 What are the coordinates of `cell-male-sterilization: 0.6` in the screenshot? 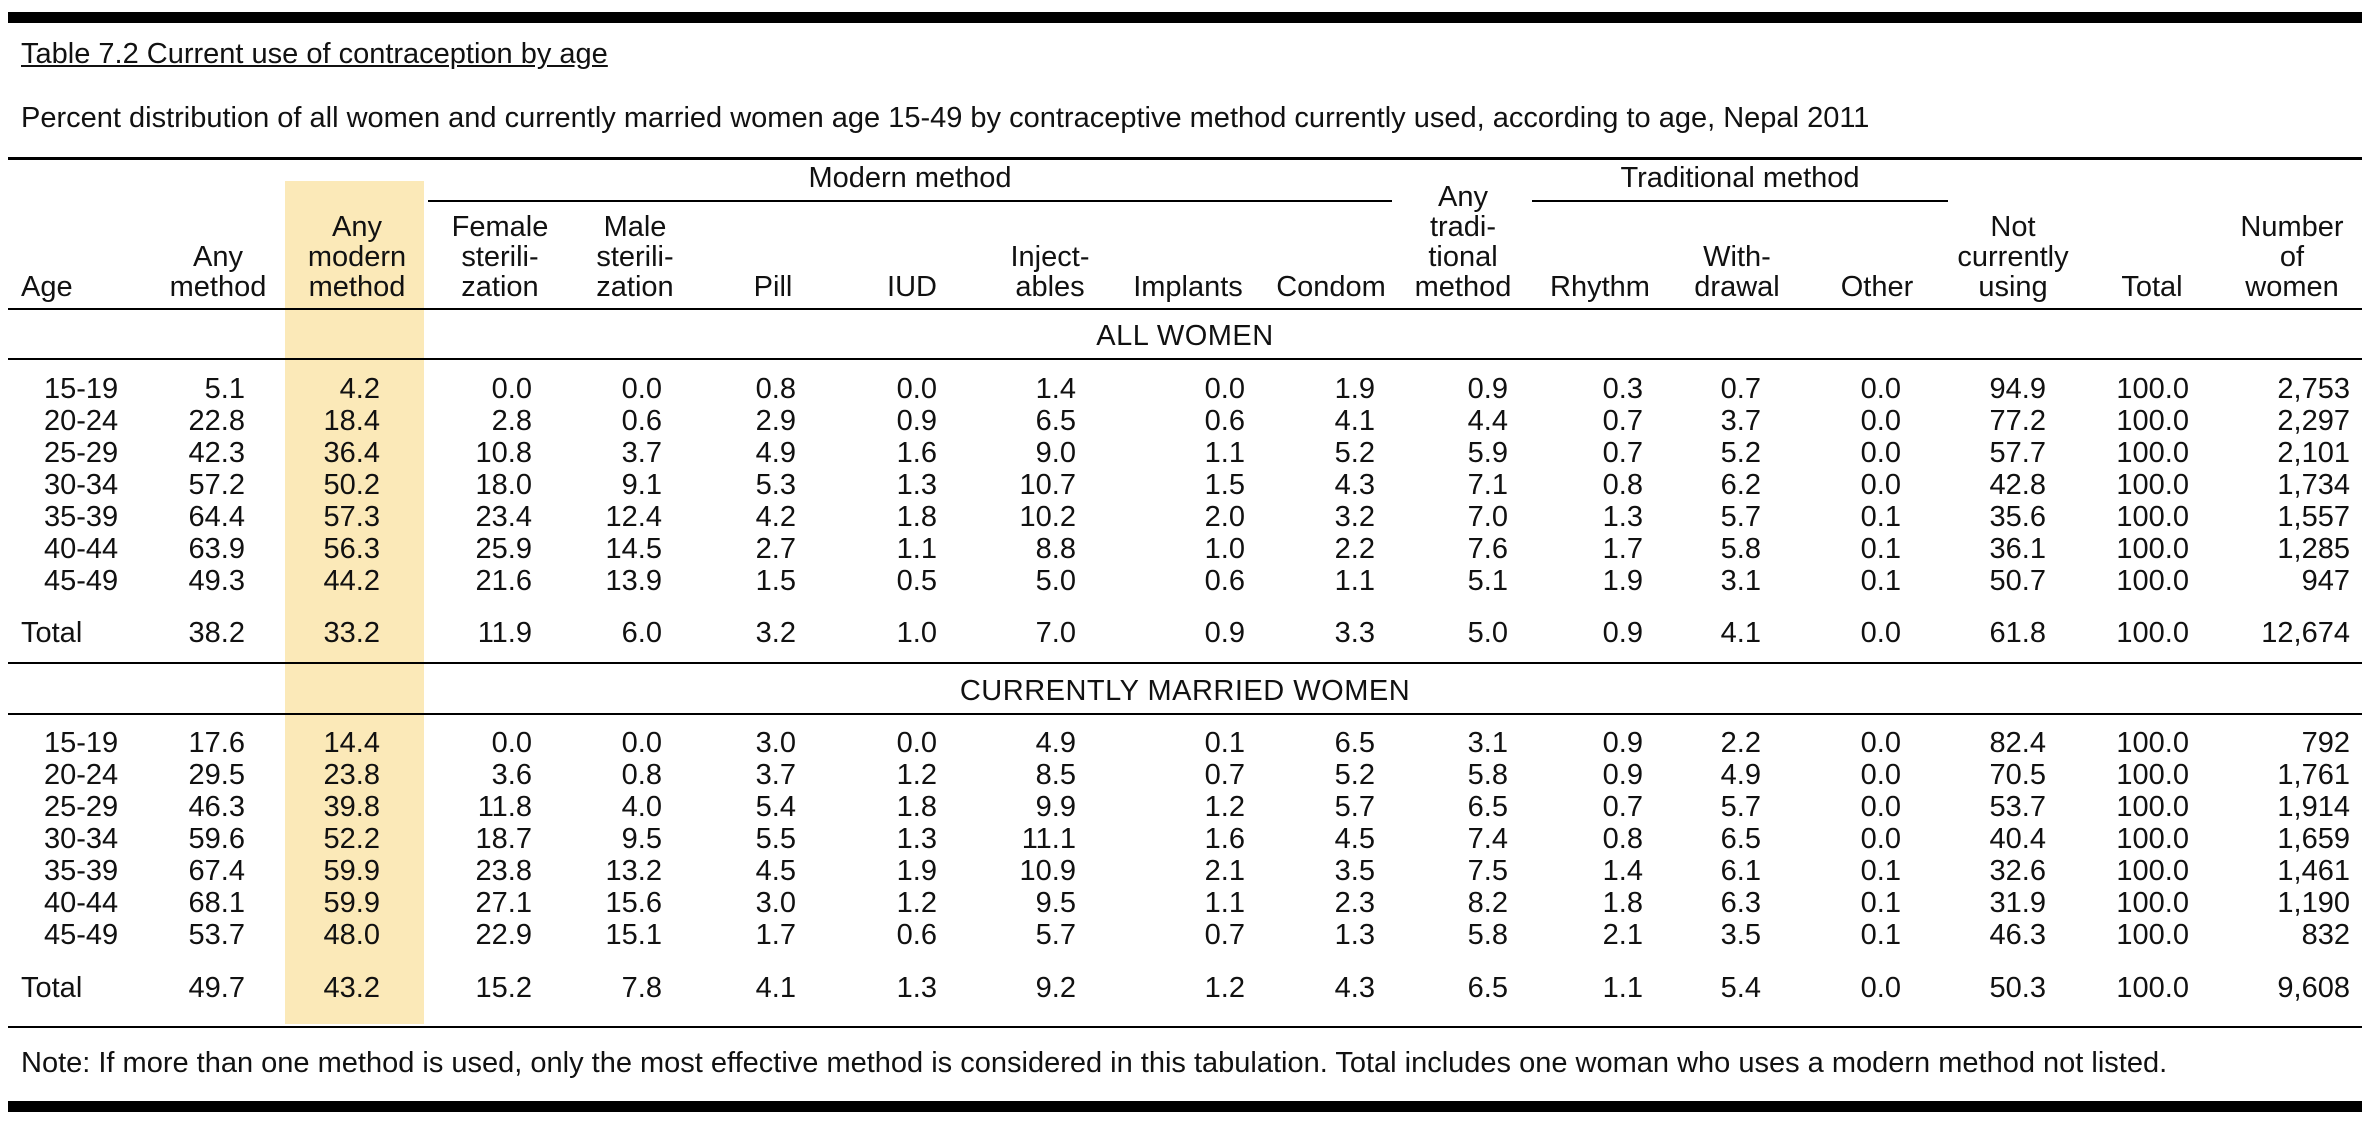 It's located at (641, 421).